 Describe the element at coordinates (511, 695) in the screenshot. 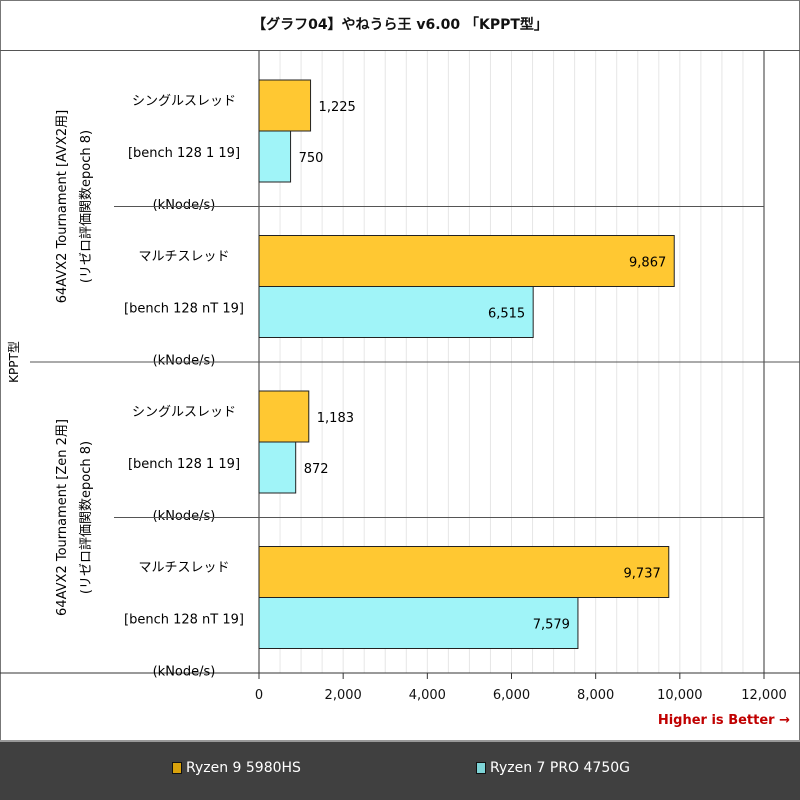

I see `x-tick-label: 6,000` at that location.